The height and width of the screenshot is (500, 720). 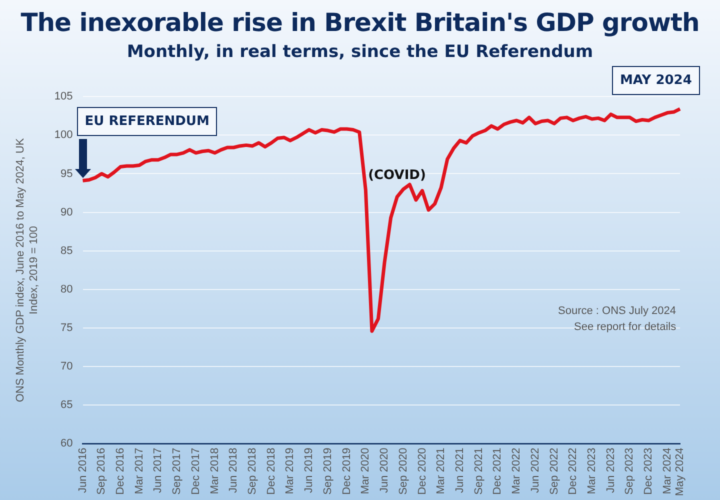 I want to click on x-tick-label: Jun 2020, so click(x=384, y=470).